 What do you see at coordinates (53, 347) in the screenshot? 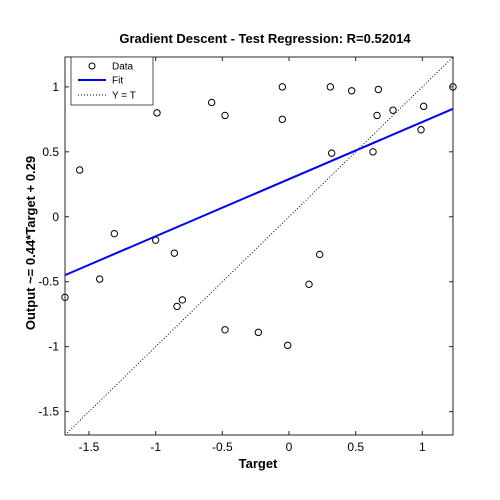
I see `y-tick-label: -1` at bounding box center [53, 347].